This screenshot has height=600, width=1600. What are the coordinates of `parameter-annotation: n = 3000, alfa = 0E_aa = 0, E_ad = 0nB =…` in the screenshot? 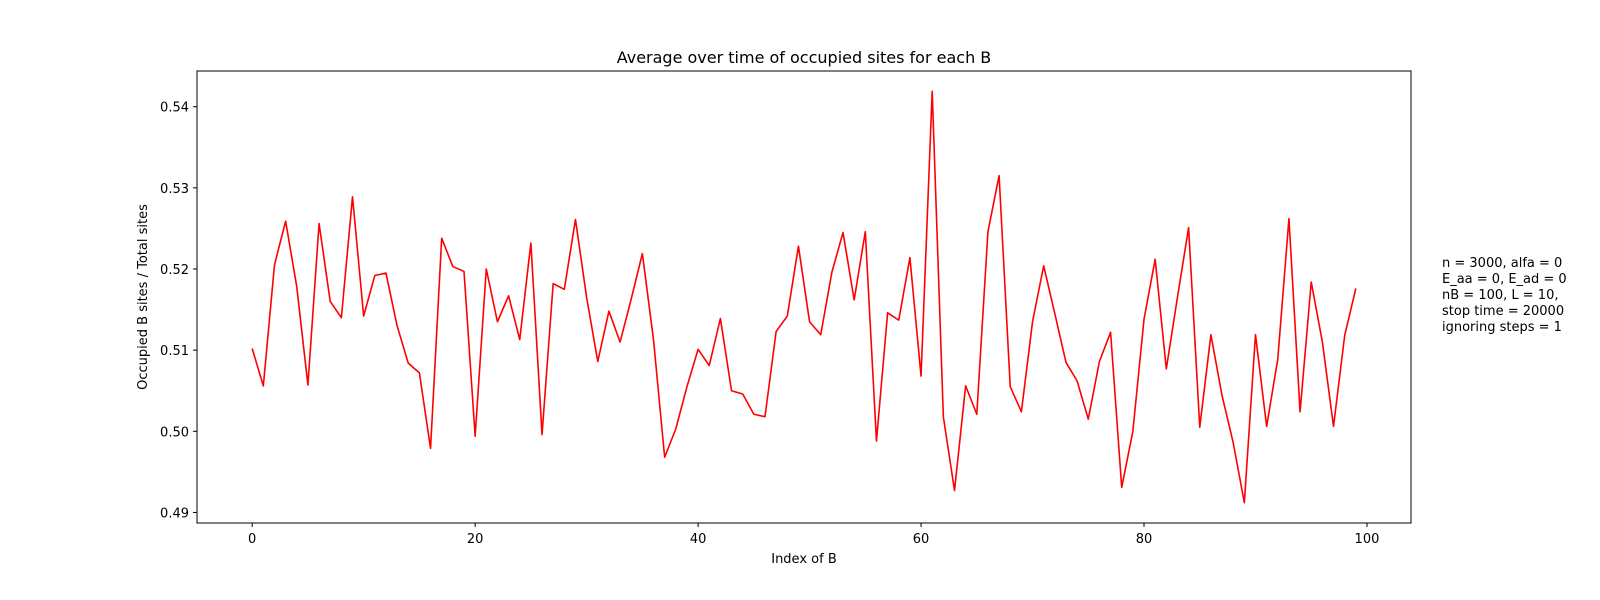 It's located at (1504, 295).